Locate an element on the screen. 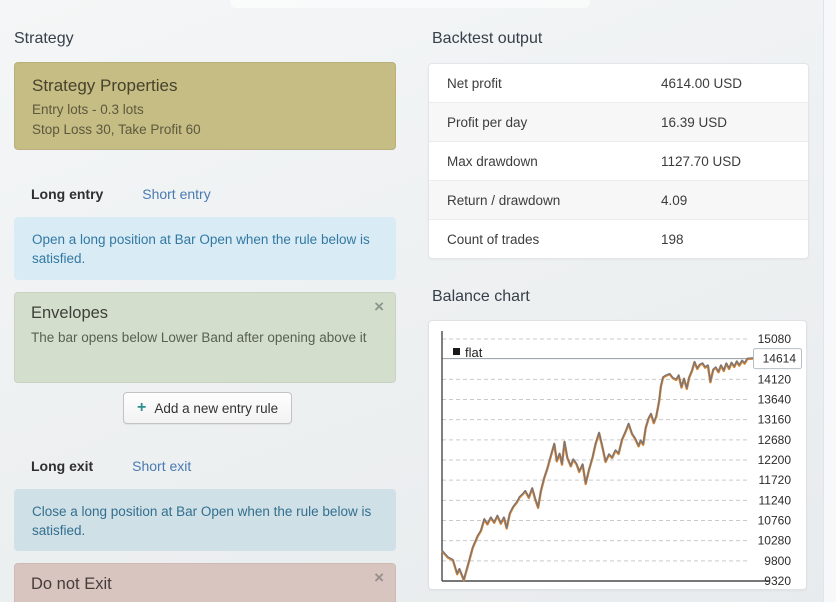 This screenshot has height=602, width=836. add-entry-rule-button: + Add a new entry rule is located at coordinates (208, 408).